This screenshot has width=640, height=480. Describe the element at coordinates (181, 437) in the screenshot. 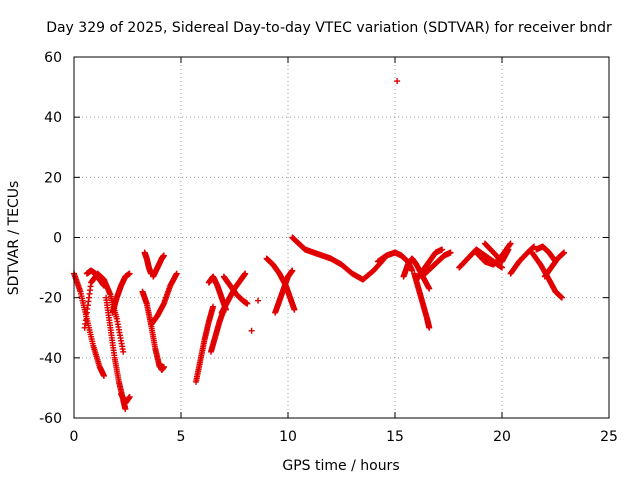

I see `x-tick-label: 5` at that location.